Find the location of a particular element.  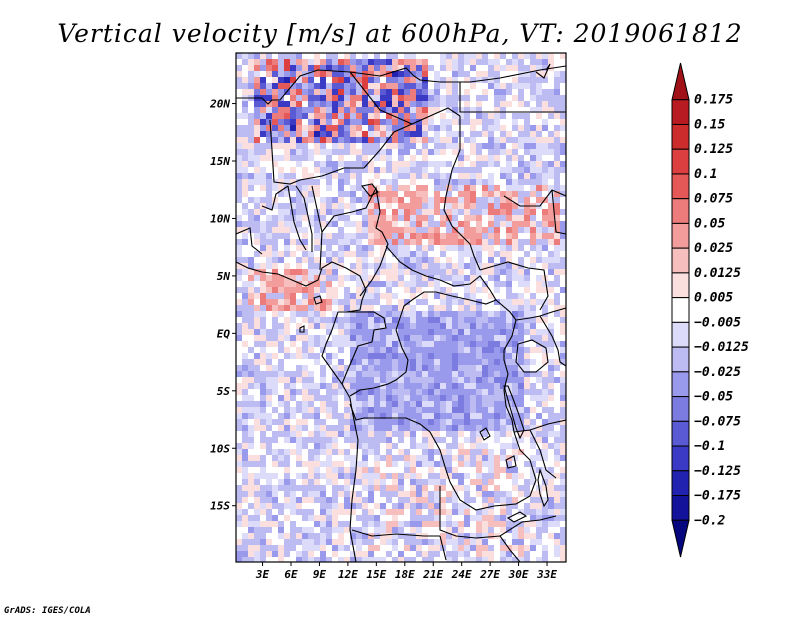

border-west-african-states is located at coordinates (279, 220).